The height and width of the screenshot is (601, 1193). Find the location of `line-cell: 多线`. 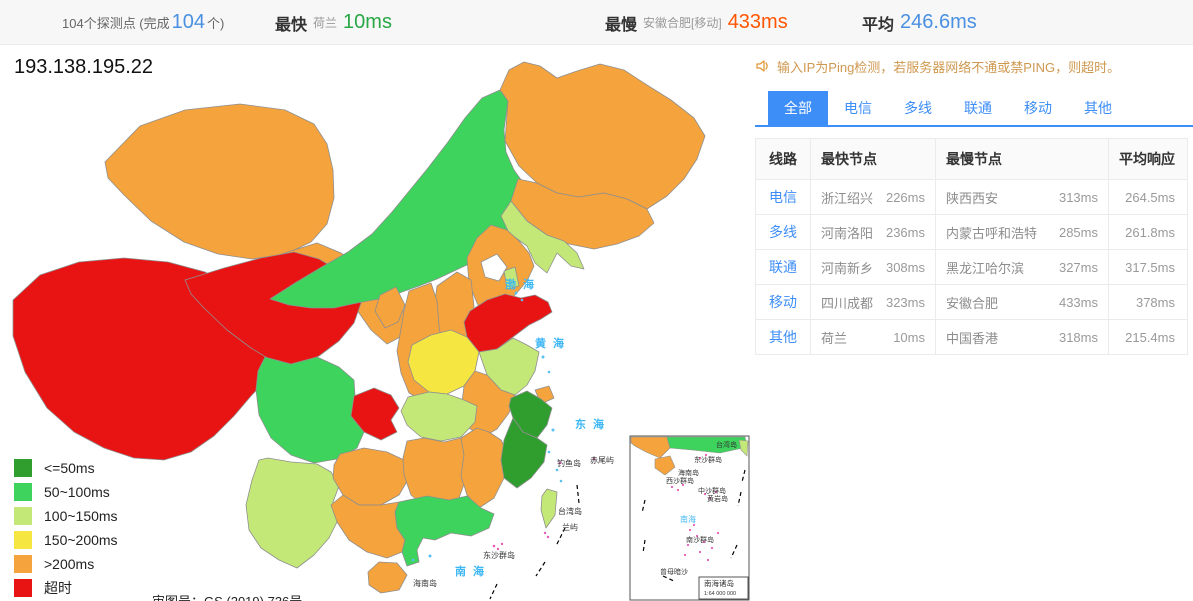

line-cell: 多线 is located at coordinates (783, 232).